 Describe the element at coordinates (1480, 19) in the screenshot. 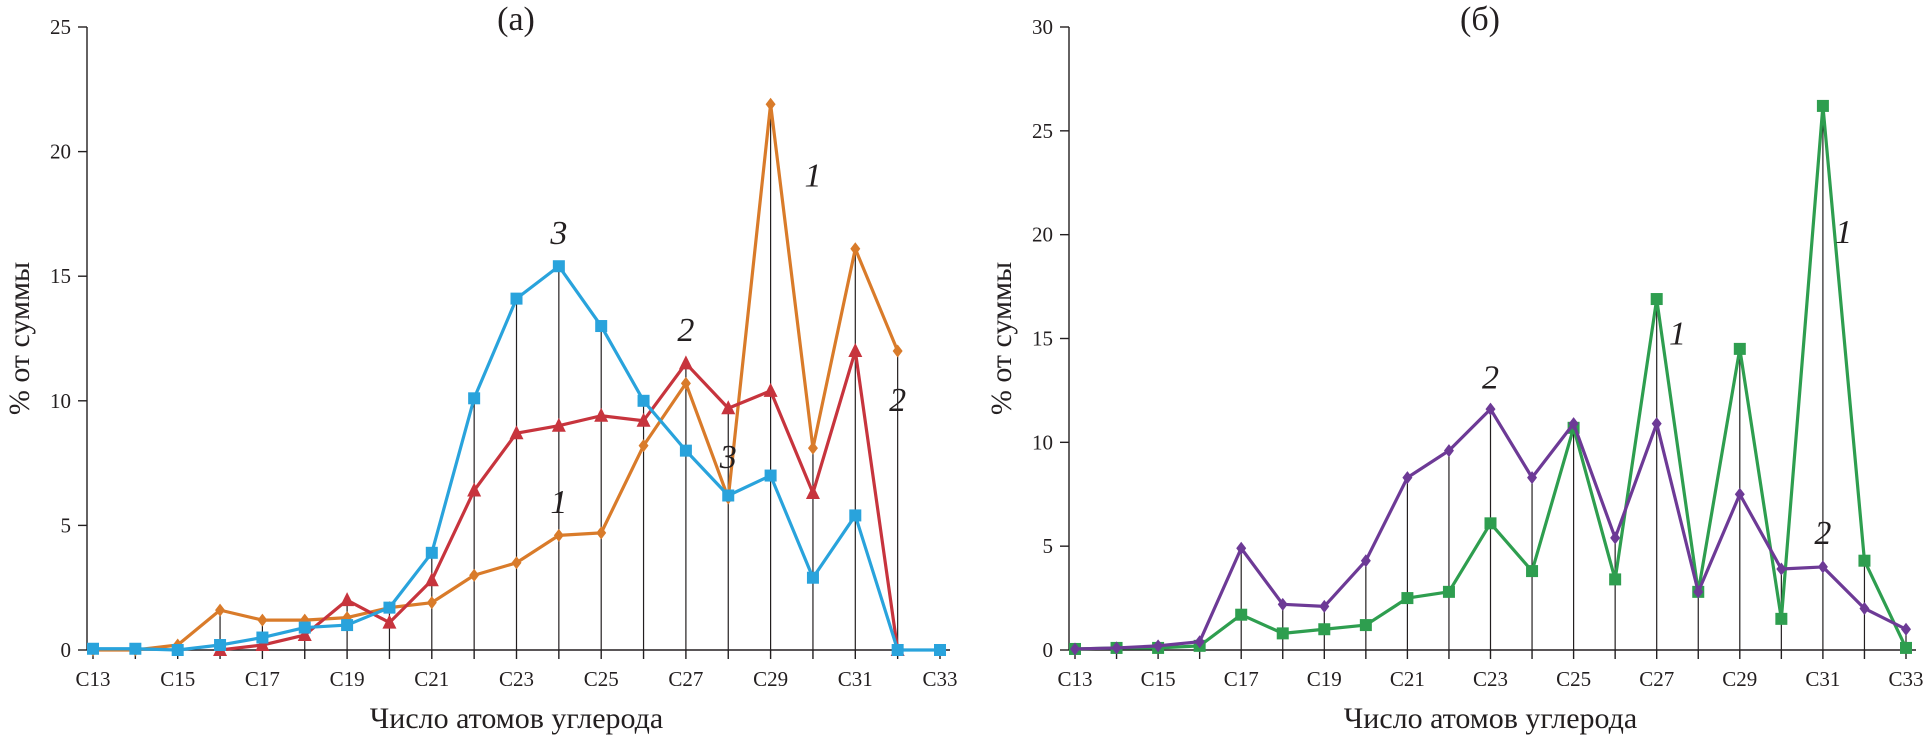

I see `panel-title: (б)` at that location.